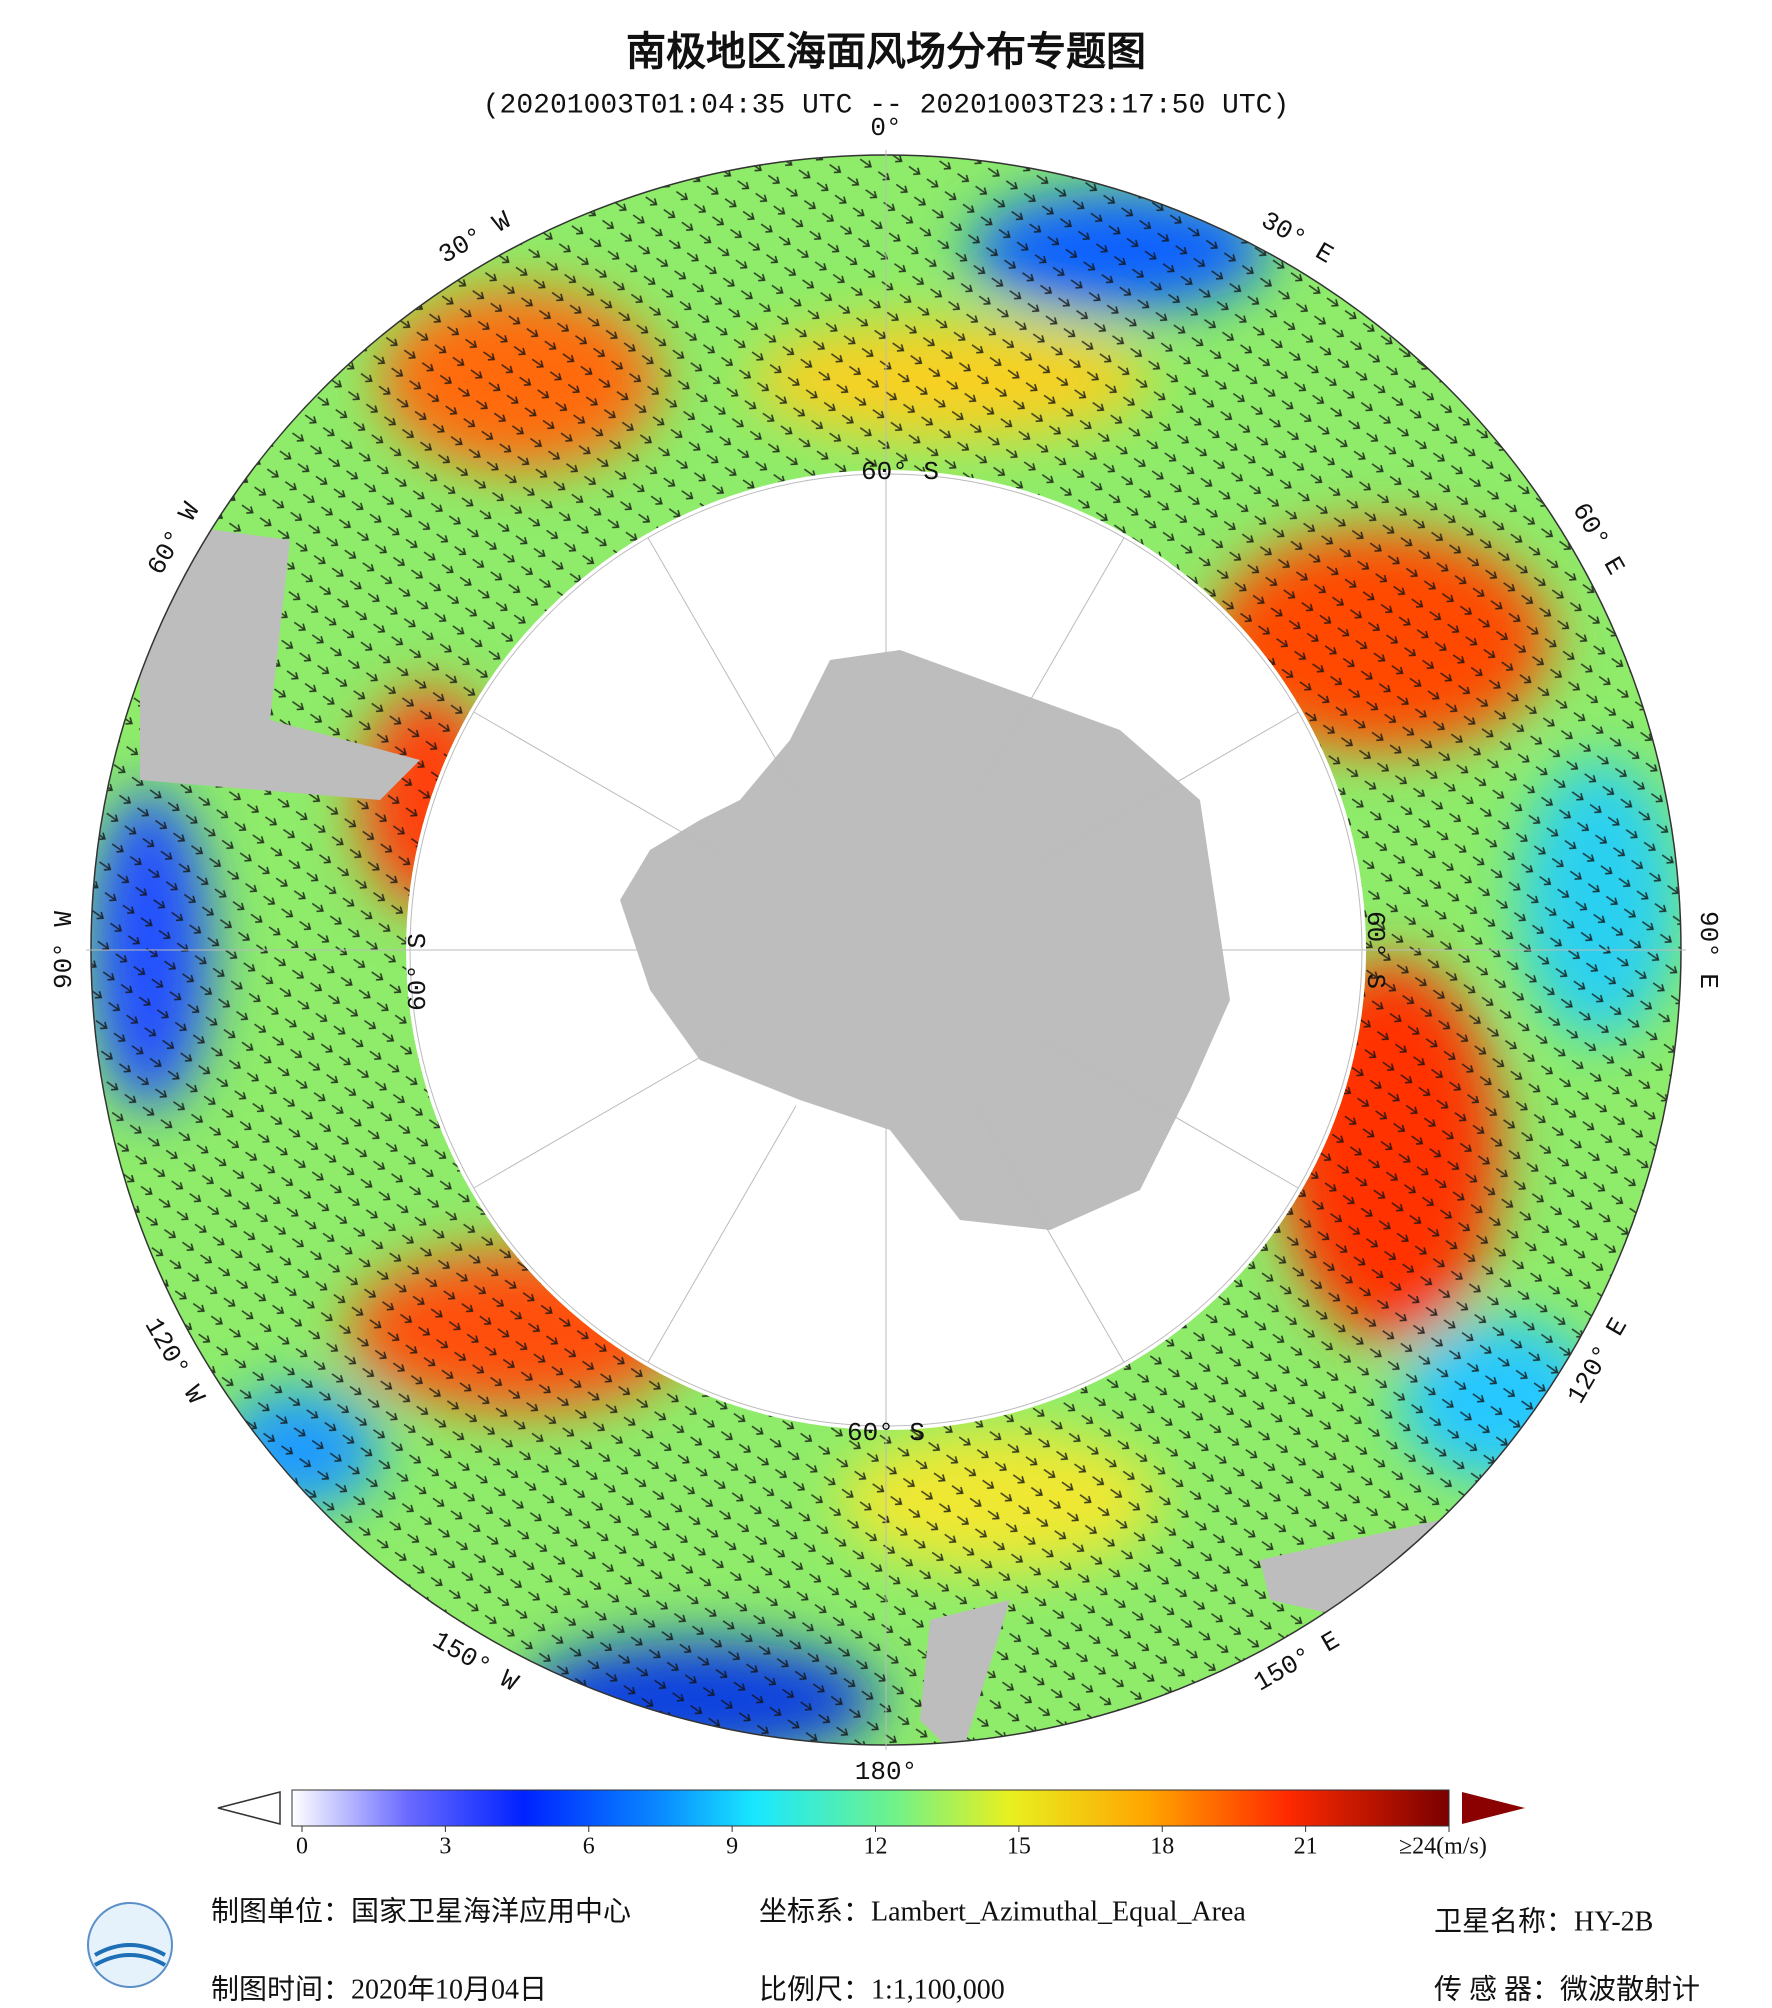 Image resolution: width=1772 pixels, height=2008 pixels. I want to click on footer-sensor: 传 感 器：微波散射计, so click(1567, 1989).